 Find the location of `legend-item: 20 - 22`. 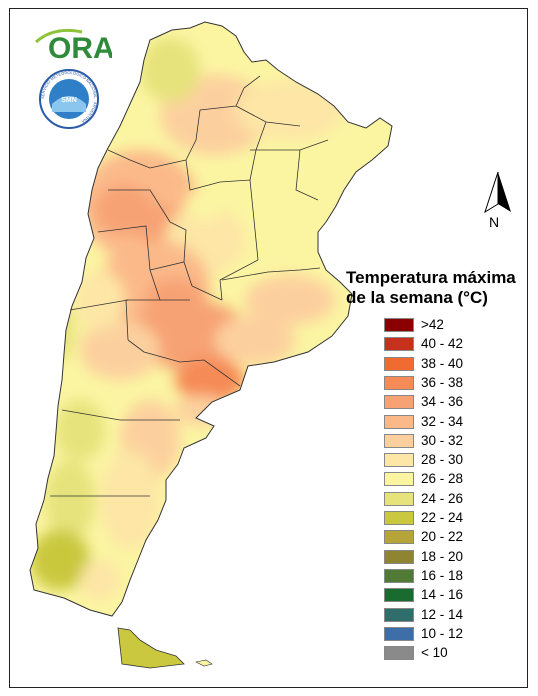

legend-item: 20 - 22 is located at coordinates (454, 537).